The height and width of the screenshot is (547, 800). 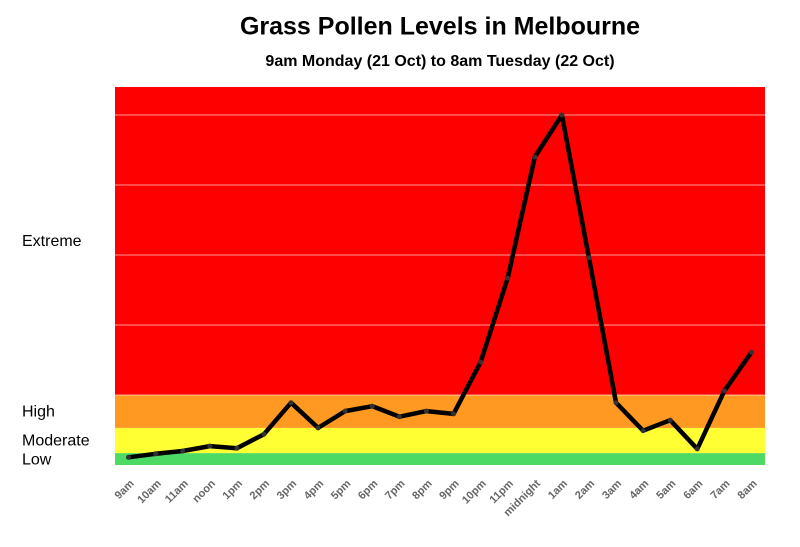 What do you see at coordinates (639, 490) in the screenshot?
I see `x-tick-label: 4am` at bounding box center [639, 490].